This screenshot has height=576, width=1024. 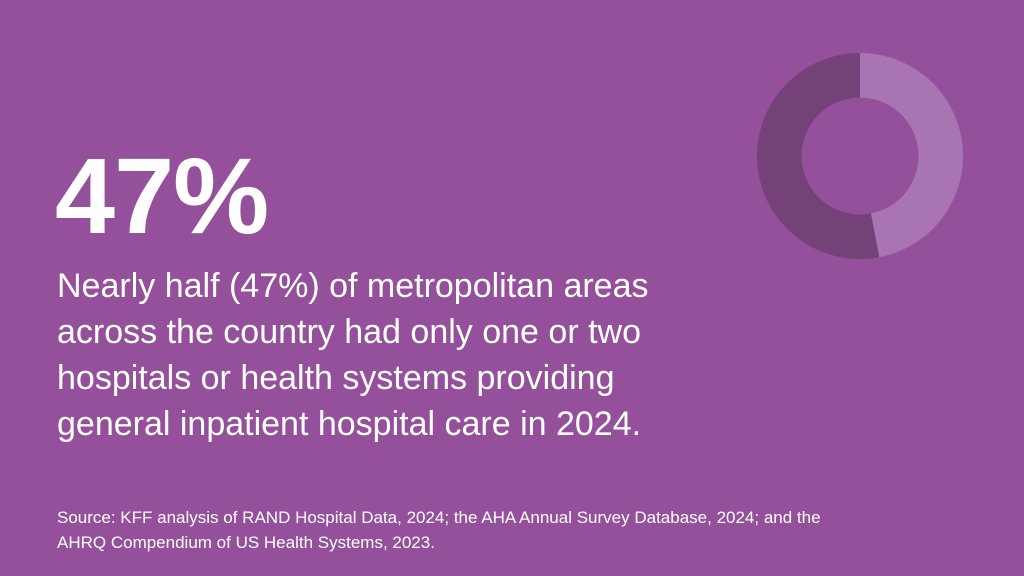 I want to click on description-line: hospitals or health systems providing, so click(x=336, y=378).